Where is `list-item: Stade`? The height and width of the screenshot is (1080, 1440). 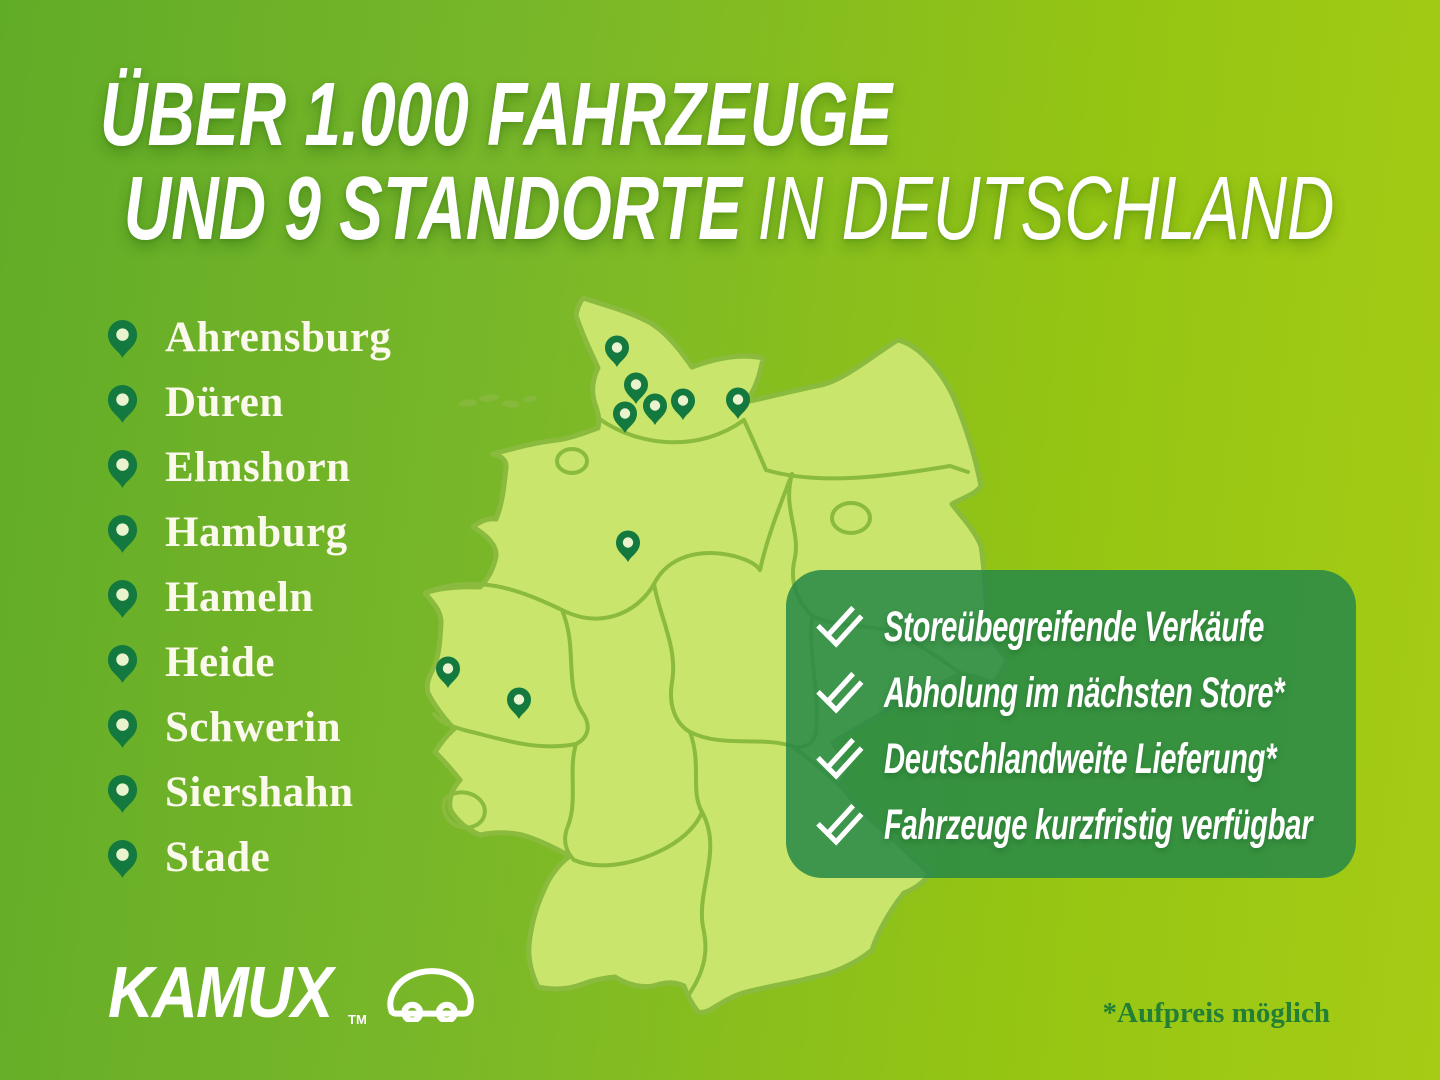 list-item: Stade is located at coordinates (248, 857).